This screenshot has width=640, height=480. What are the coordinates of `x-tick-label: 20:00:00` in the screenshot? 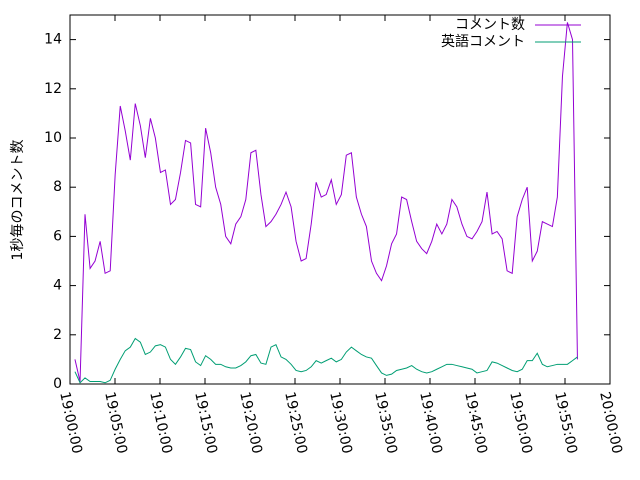 It's located at (610, 422).